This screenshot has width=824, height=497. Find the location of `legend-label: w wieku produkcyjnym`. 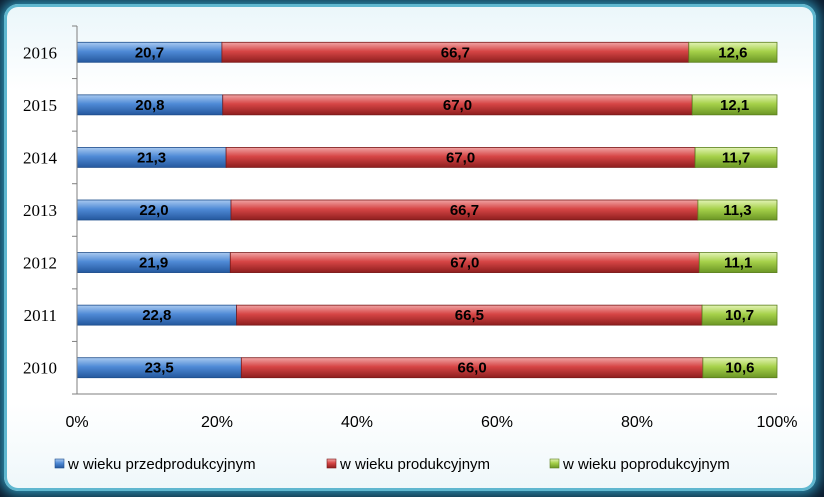

legend-label: w wieku produkcyjnym is located at coordinates (414, 464).